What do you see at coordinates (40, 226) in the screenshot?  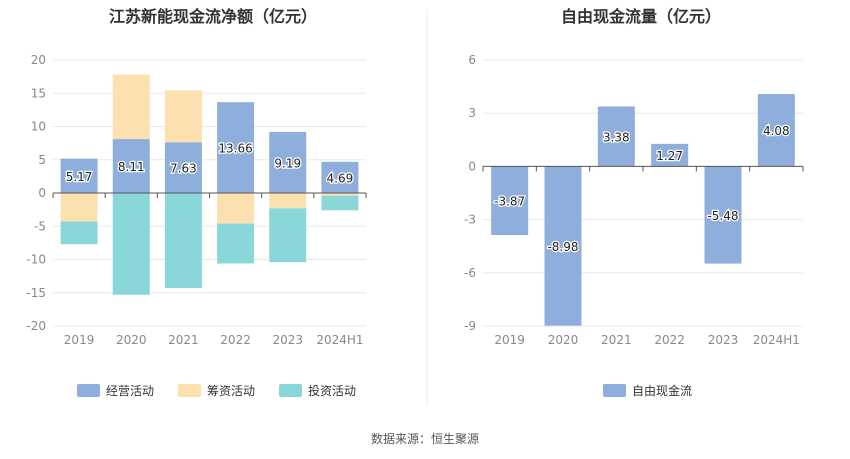 I see `y-tick-label: -5` at bounding box center [40, 226].